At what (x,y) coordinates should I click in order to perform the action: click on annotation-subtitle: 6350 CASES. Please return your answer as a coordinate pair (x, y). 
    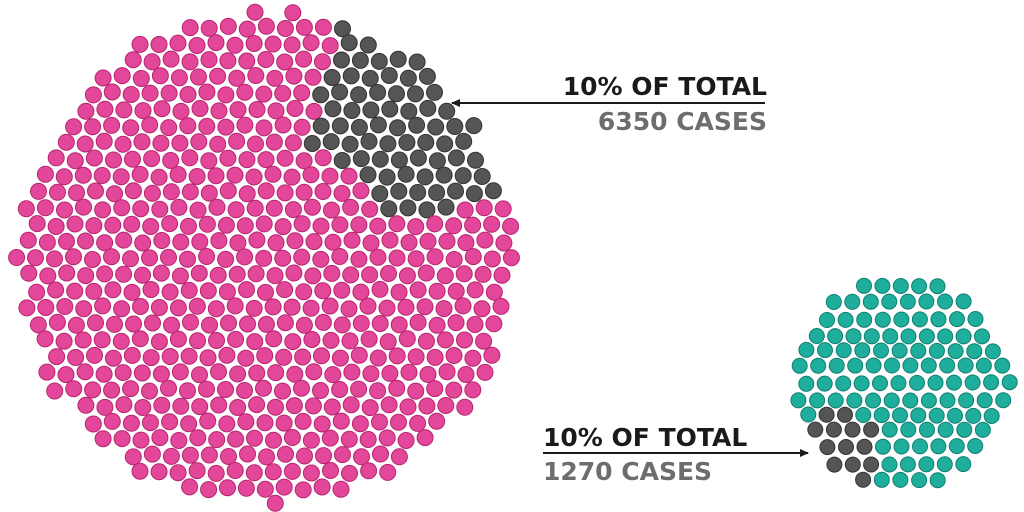
    Looking at the image, I should click on (682, 121).